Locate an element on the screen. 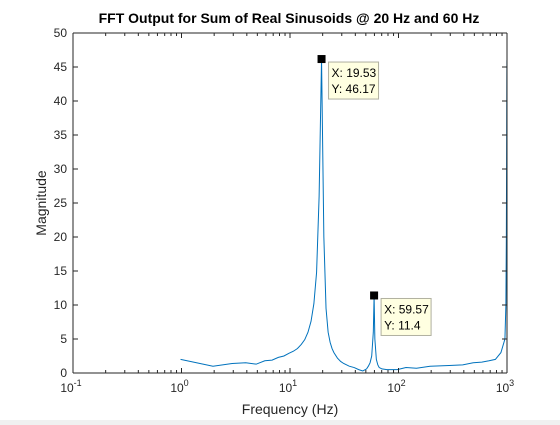 Image resolution: width=560 pixels, height=425 pixels. datatip-x-text-0: X: 19.53 is located at coordinates (354, 73).